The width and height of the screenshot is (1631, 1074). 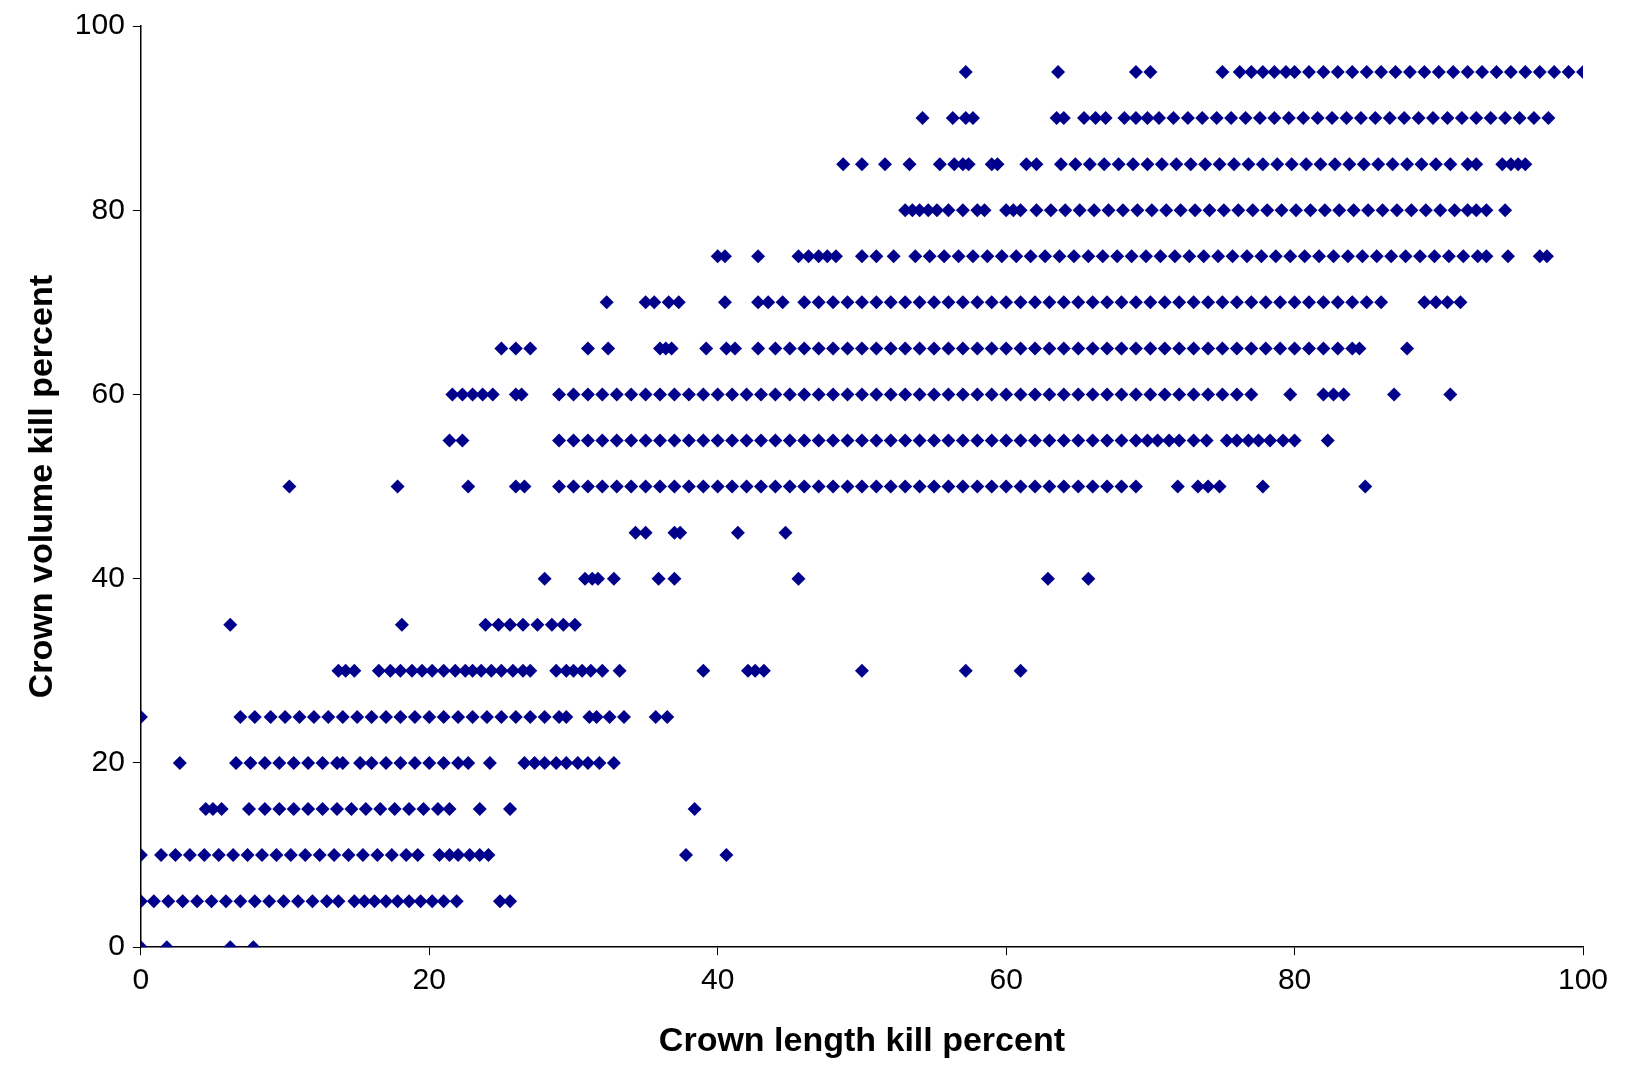 I want to click on x-tick-label: 100, so click(x=1583, y=979).